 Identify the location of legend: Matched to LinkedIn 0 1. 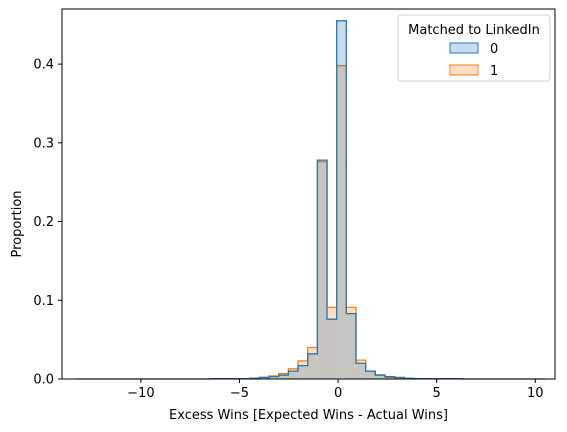
(474, 48).